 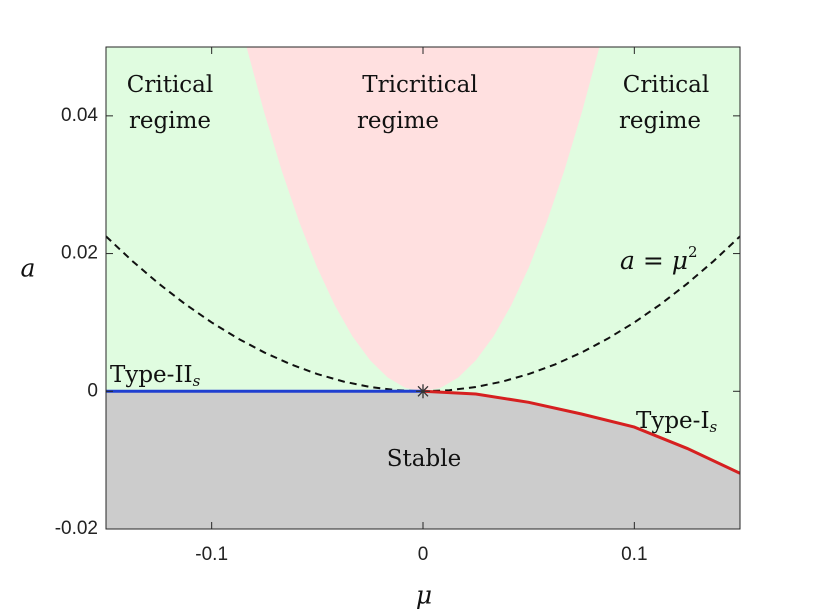 What do you see at coordinates (79, 253) in the screenshot?
I see `y-tick-label: 0.02` at bounding box center [79, 253].